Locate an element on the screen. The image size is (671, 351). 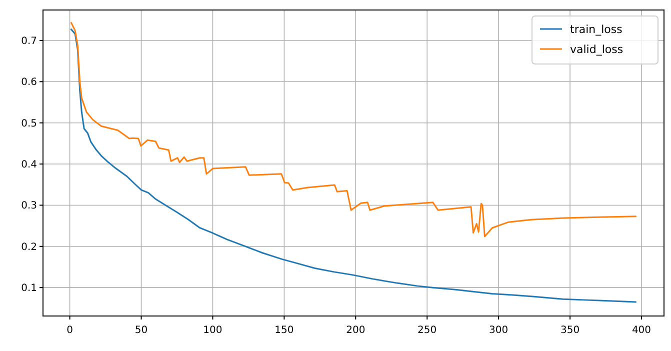
legend-label: train_loss is located at coordinates (596, 29).